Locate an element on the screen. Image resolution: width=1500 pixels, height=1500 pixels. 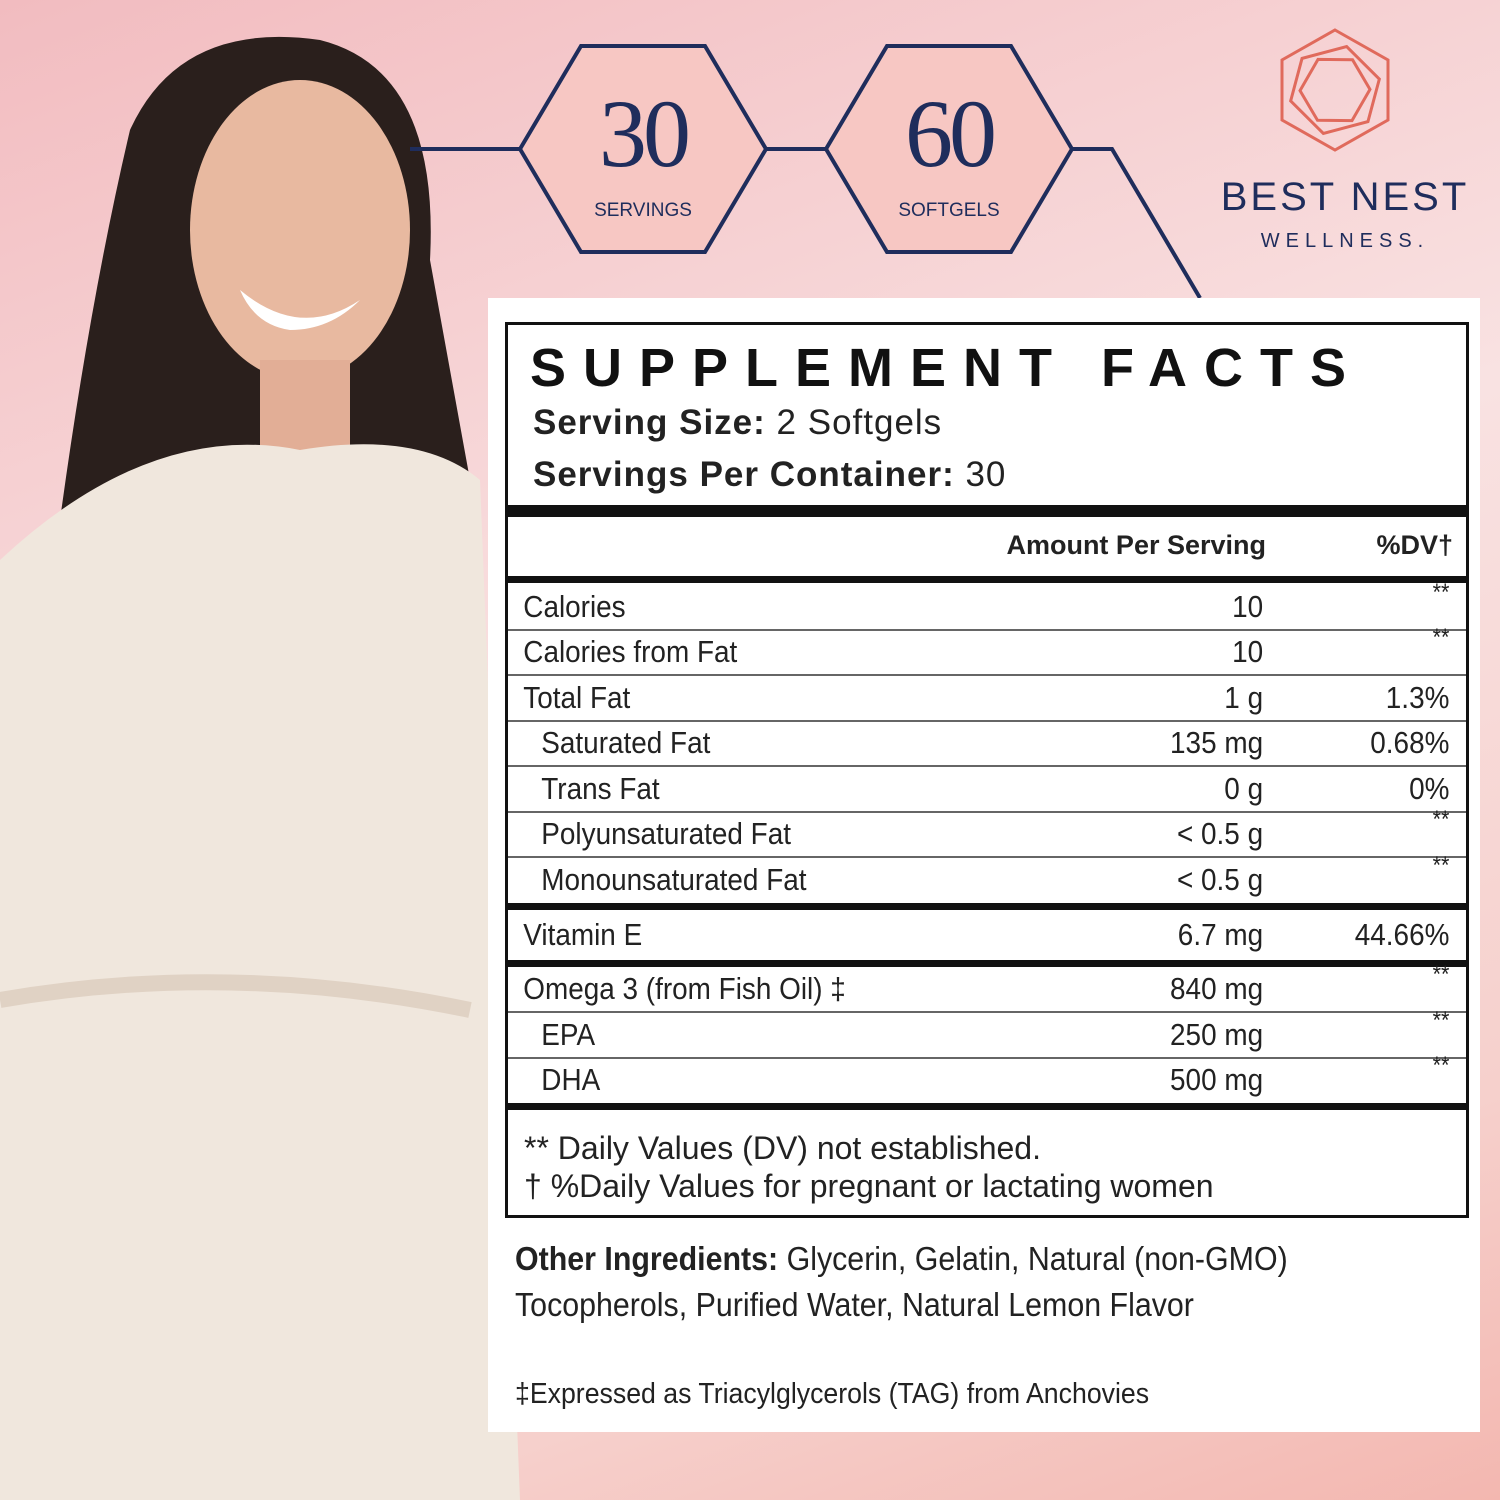
serving-size: Serving Size: 2 Softgels is located at coordinates (737, 423).